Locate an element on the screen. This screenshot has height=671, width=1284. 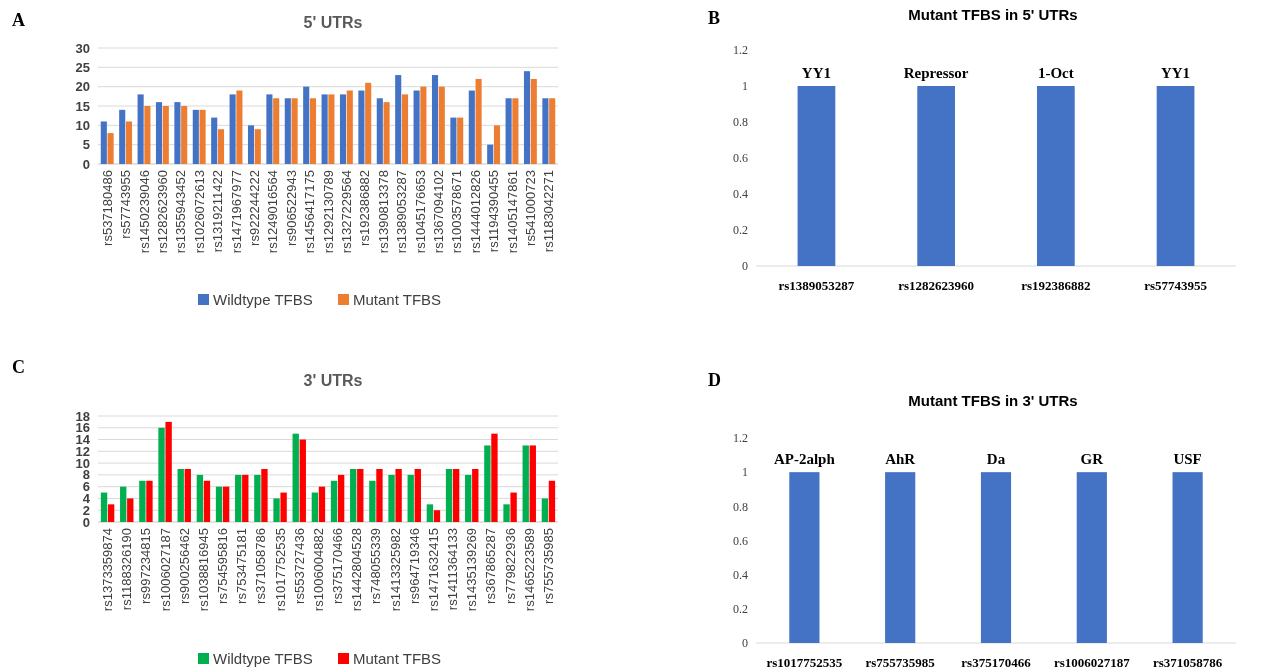
x-tick-label: rs192386882 is located at coordinates (365, 208).